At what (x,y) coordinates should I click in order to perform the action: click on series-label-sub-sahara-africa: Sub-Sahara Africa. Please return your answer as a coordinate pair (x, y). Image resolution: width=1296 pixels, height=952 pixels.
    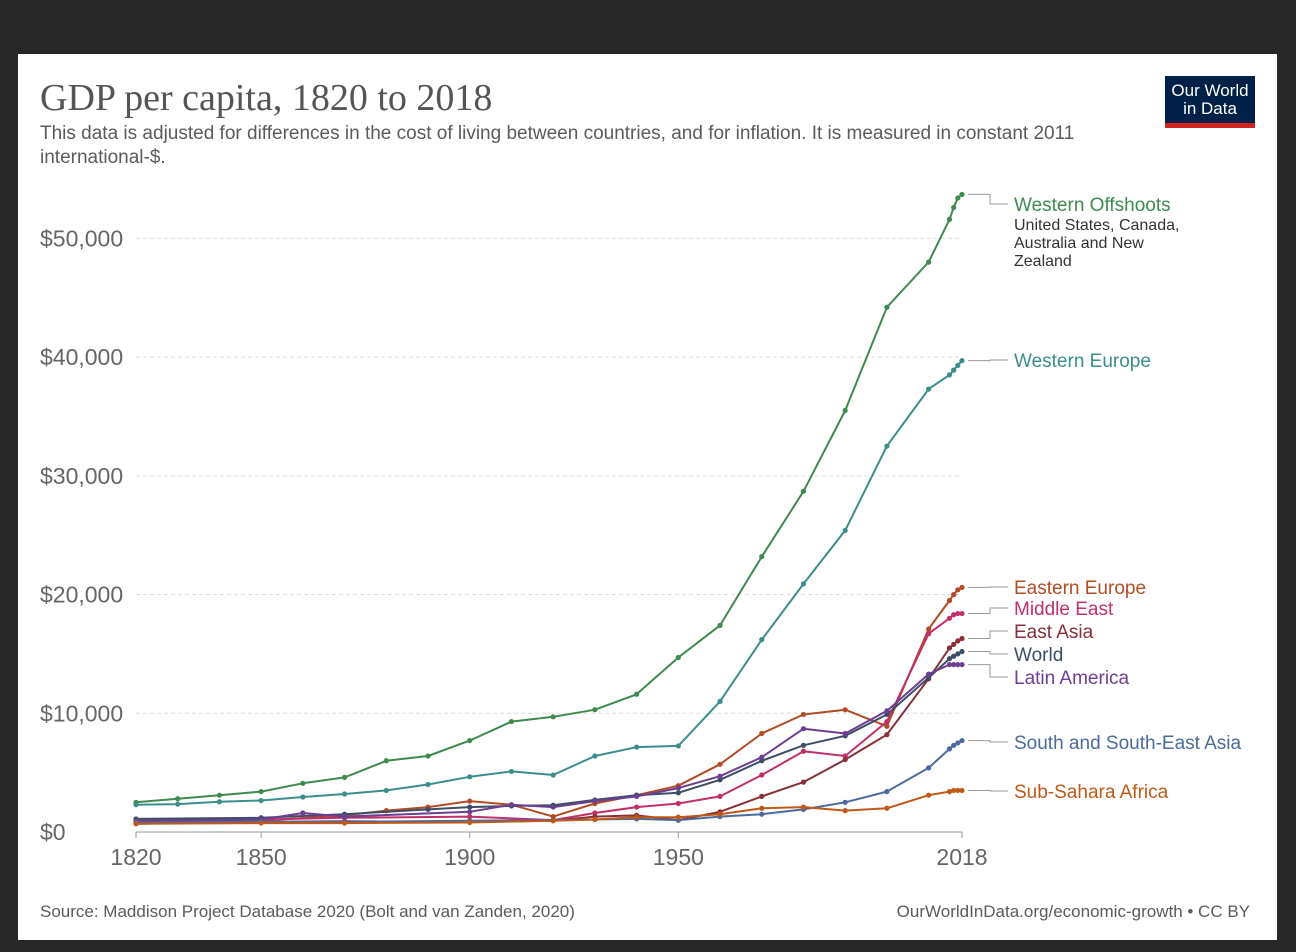
    Looking at the image, I should click on (1091, 792).